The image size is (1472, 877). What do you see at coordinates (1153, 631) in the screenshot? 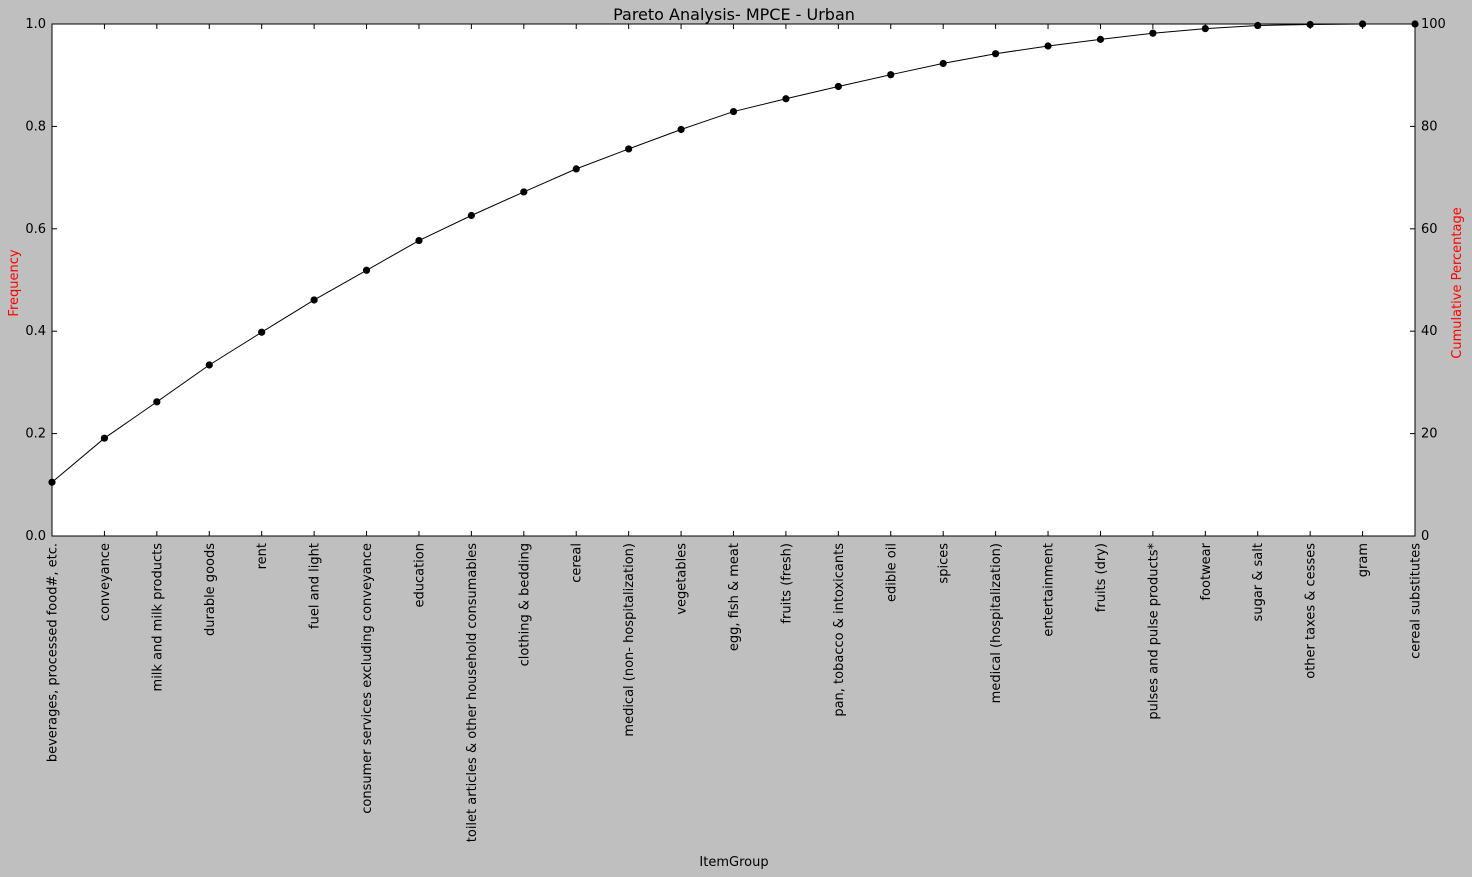
I see `x-tick-label: pulses and pulse products*` at bounding box center [1153, 631].